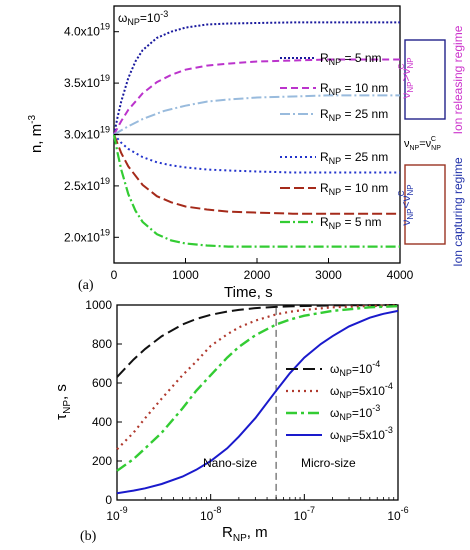 The image size is (470, 550). What do you see at coordinates (354, 115) in the screenshot?
I see `panel-a-curve-label-2: RNP = 25 nm` at bounding box center [354, 115].